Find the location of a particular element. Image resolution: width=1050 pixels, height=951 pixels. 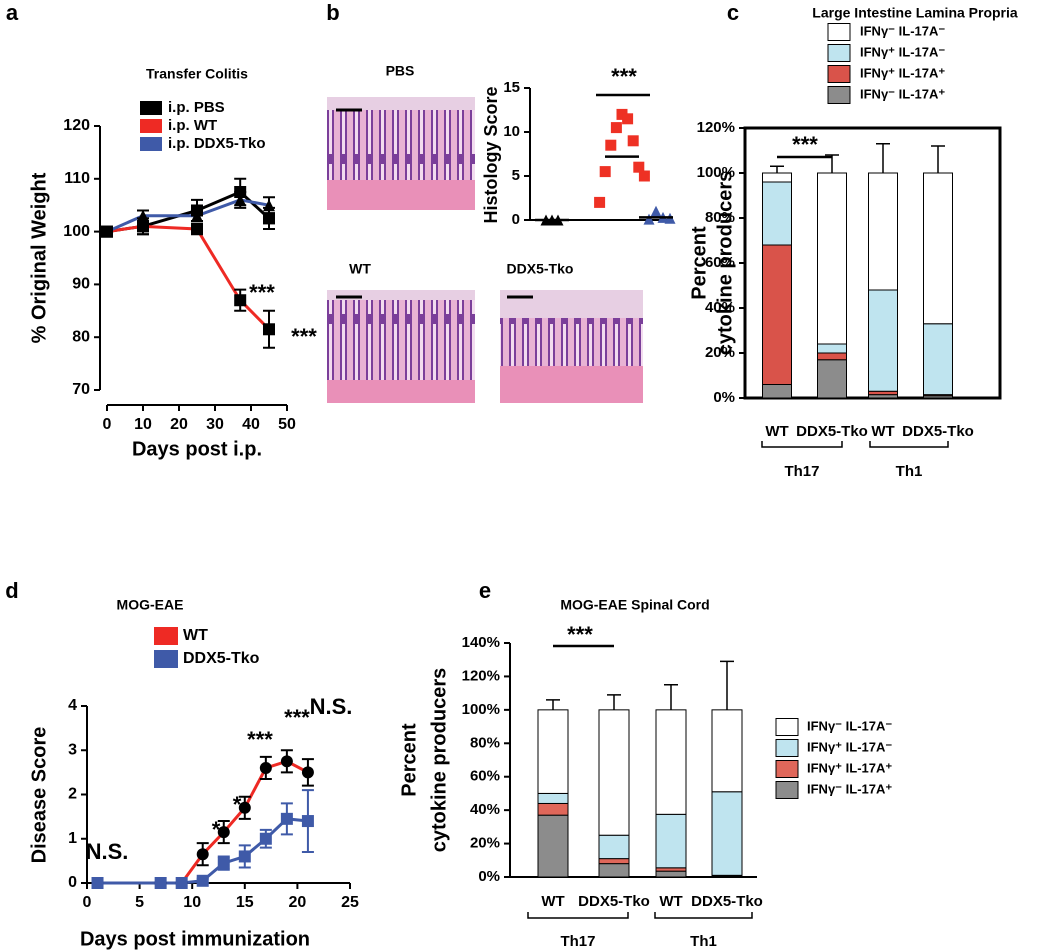

x-tick-label: 25 is located at coordinates (350, 902).